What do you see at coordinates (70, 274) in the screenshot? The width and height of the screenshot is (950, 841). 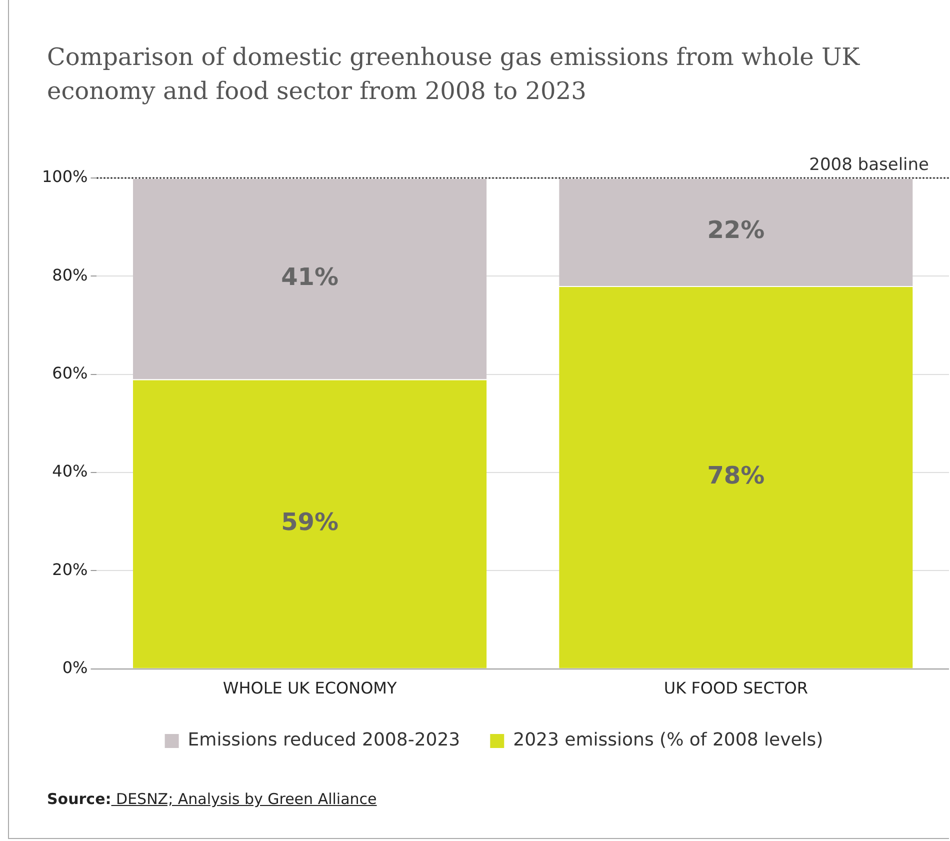 I see `y-tick-label: 80%` at bounding box center [70, 274].